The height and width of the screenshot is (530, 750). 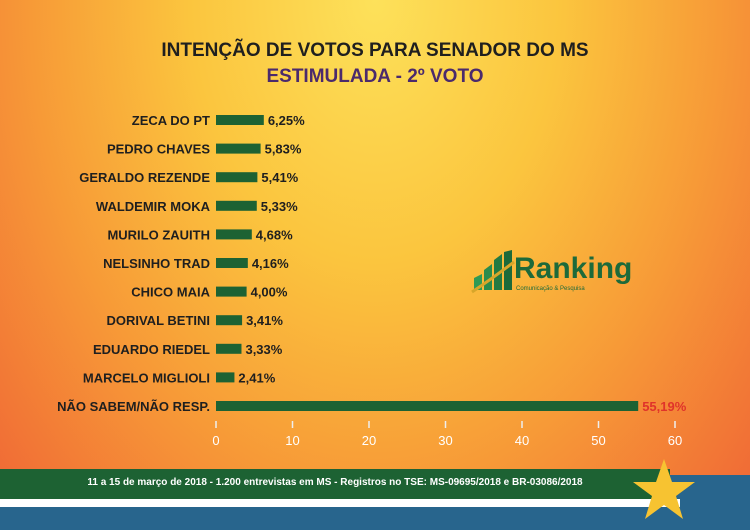 I want to click on x-tick-label: 30, so click(x=445, y=440).